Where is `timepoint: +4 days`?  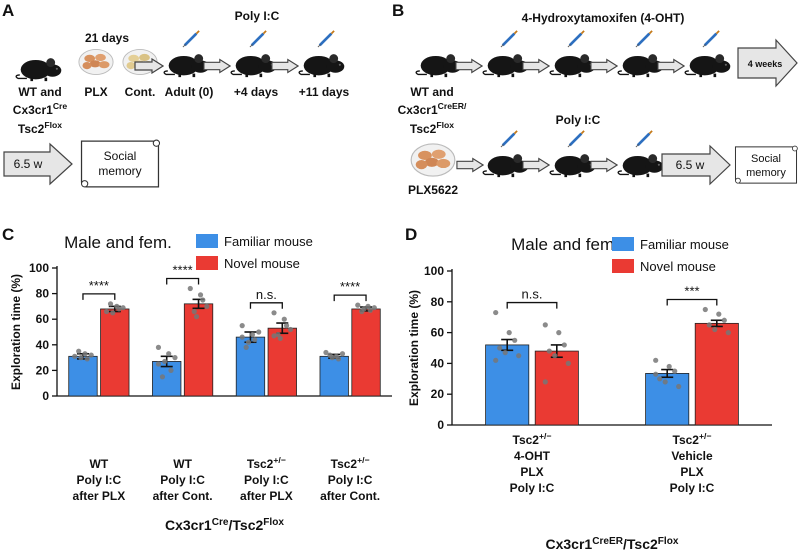 timepoint: +4 days is located at coordinates (256, 92).